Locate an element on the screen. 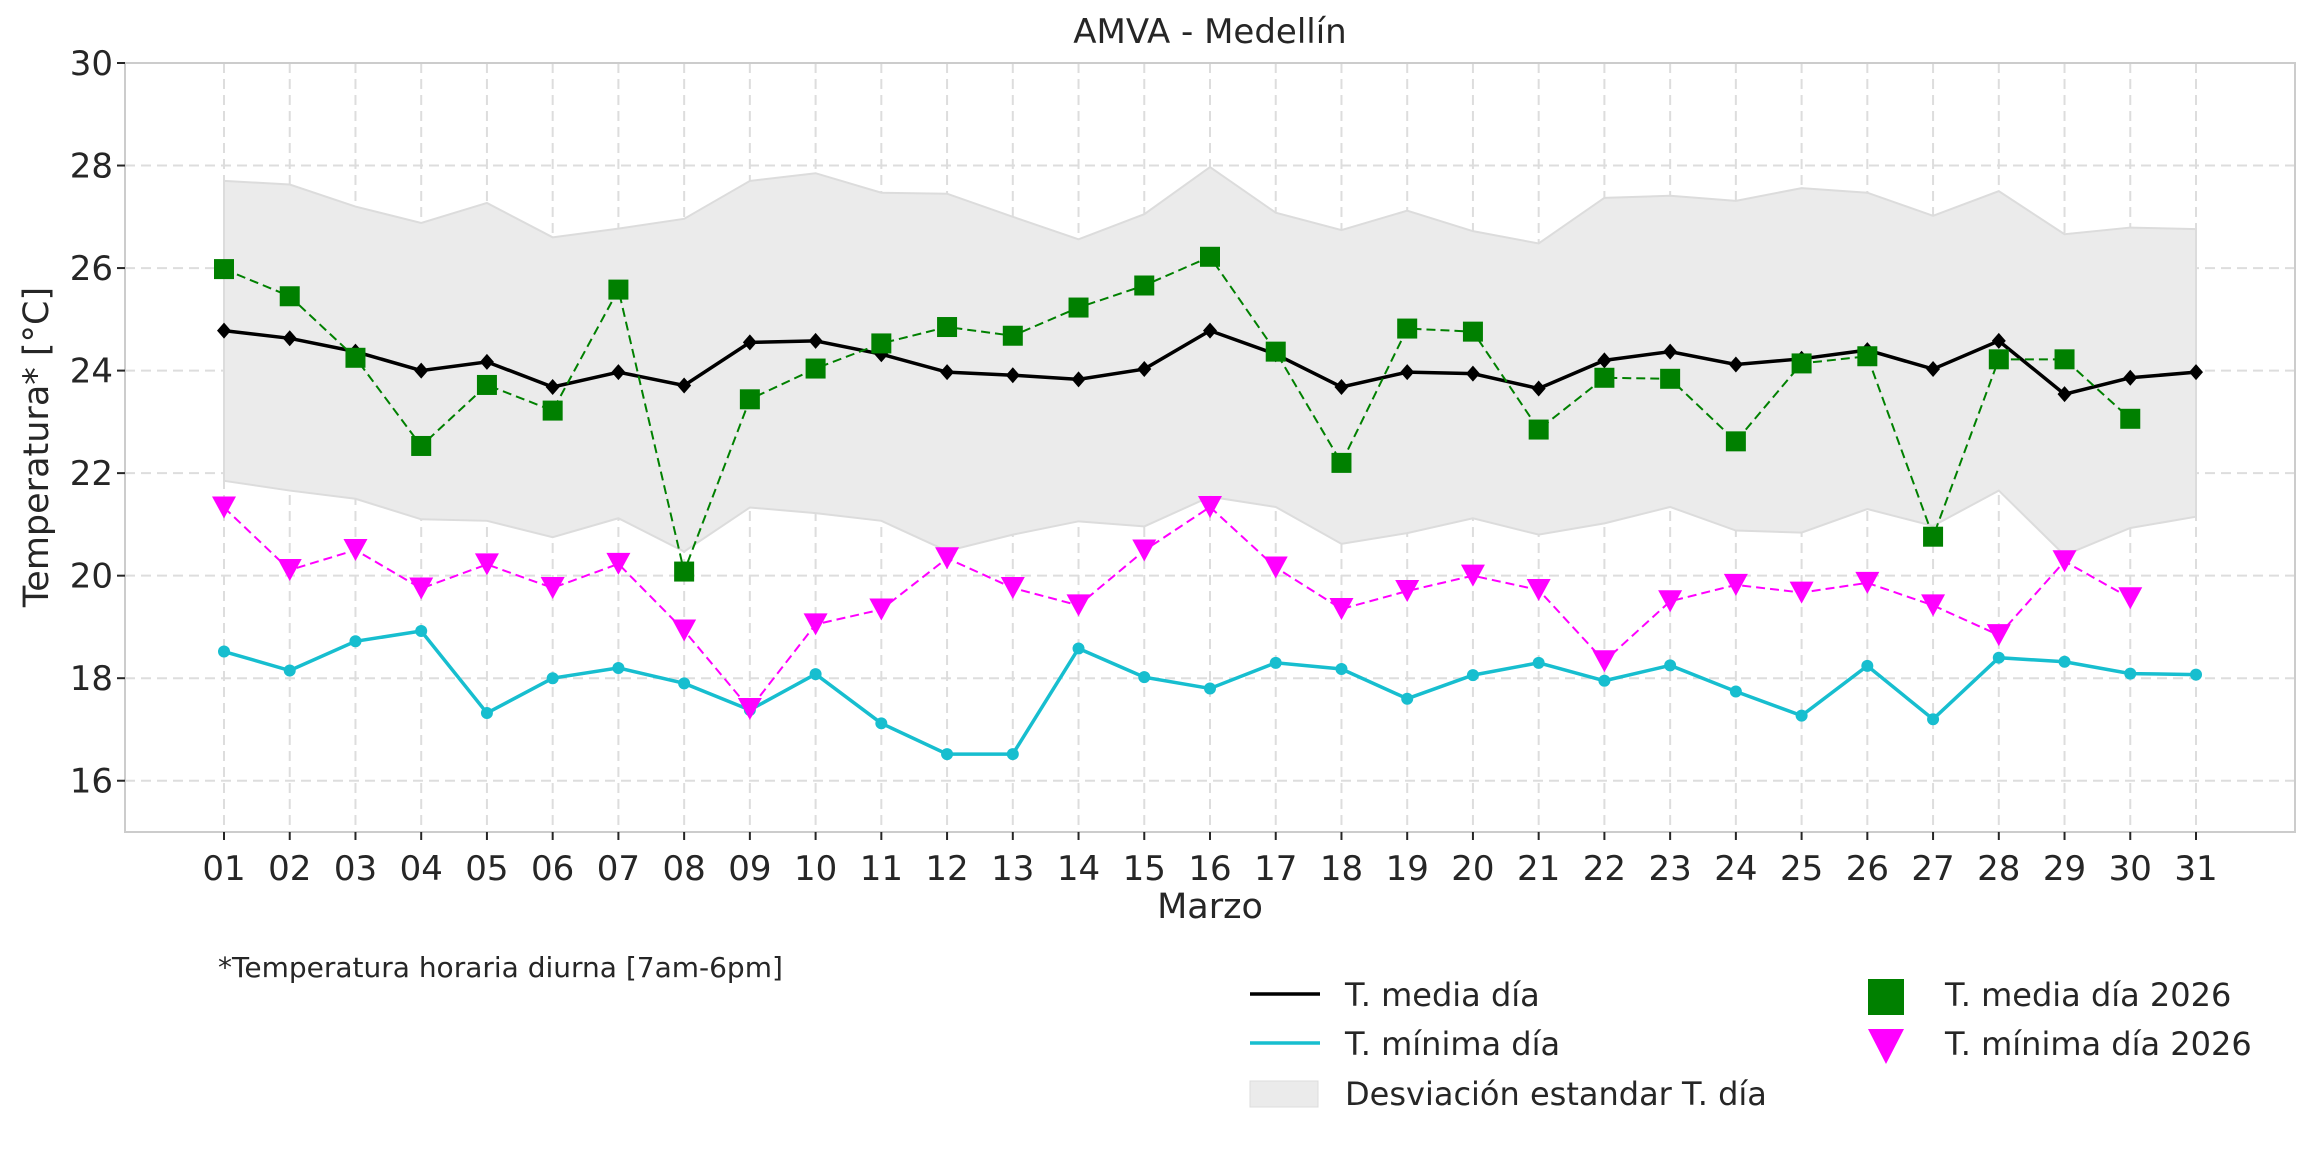  x-tick-label: 03 is located at coordinates (355, 869).